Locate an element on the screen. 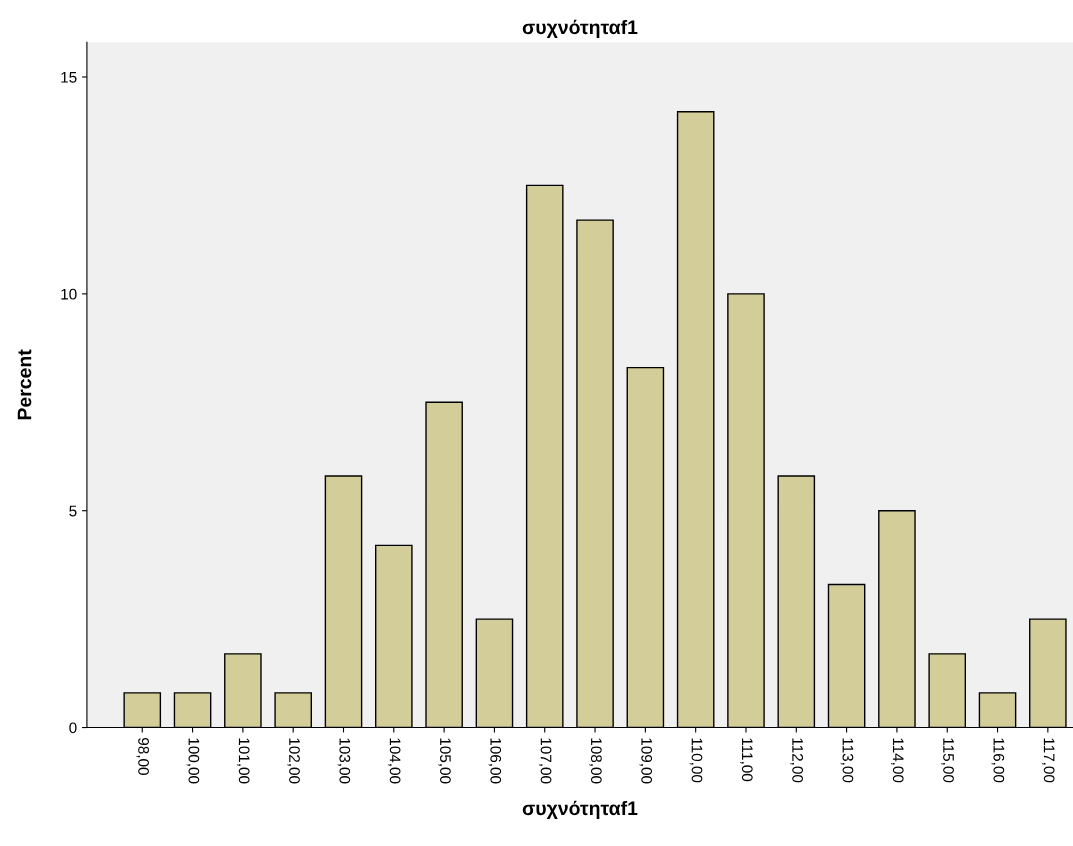 Image resolution: width=1073 pixels, height=846 pixels. y-tick-label: 15 is located at coordinates (69, 77).